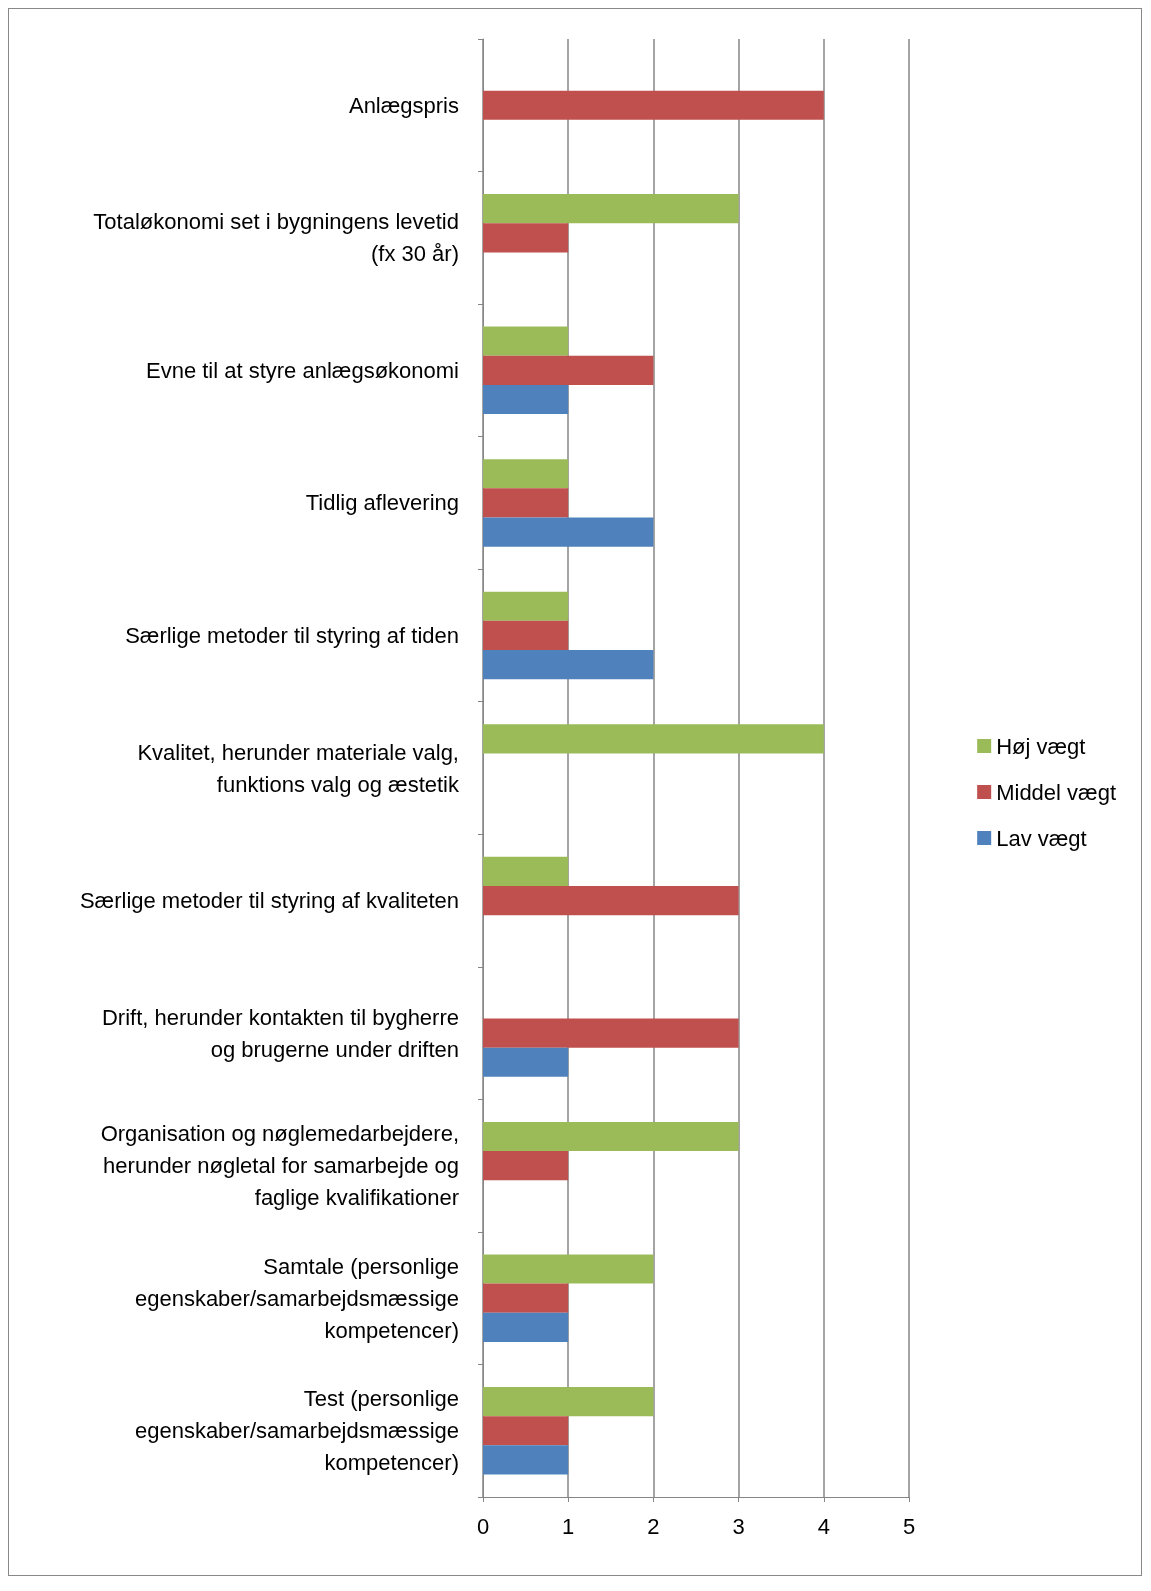  Describe the element at coordinates (298, 768) in the screenshot. I see `y-tick-label: Kvalitet, herunder materiale valg, funktions valg og æstetik` at that location.